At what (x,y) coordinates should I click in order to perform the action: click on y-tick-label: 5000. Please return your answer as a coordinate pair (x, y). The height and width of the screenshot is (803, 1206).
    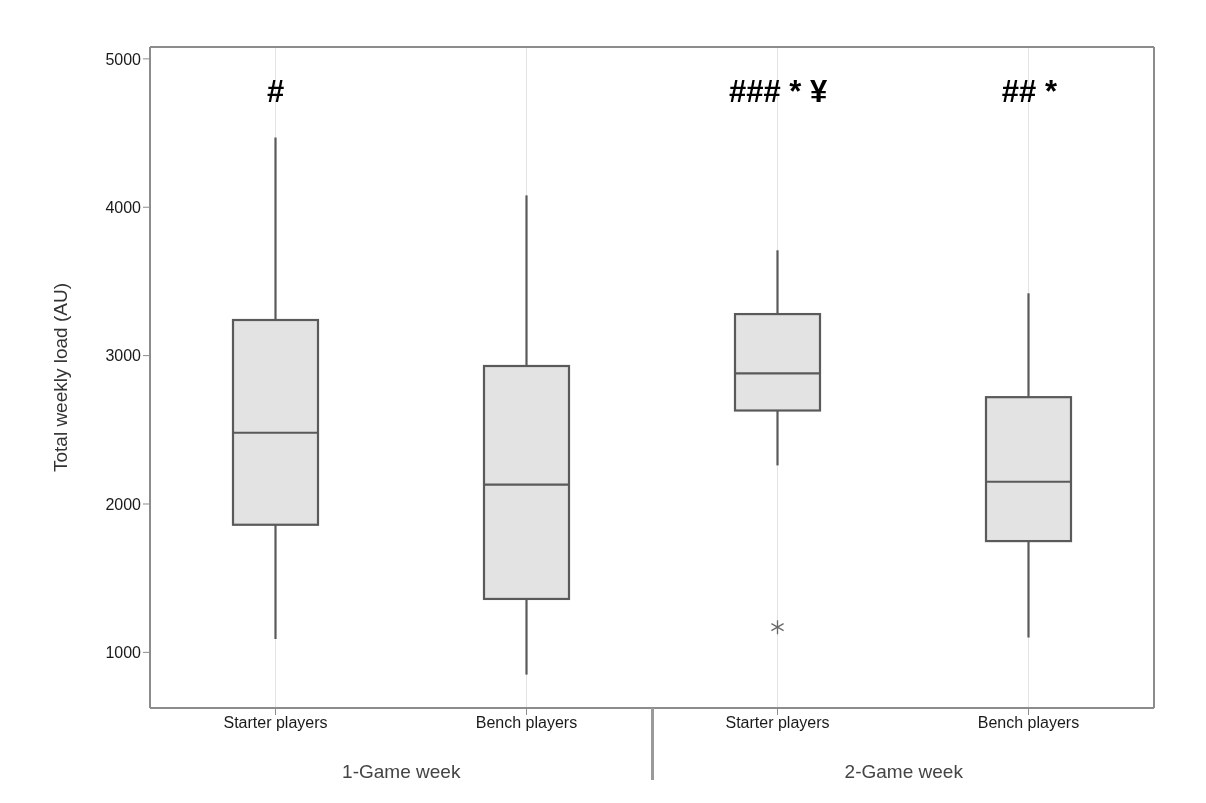
    Looking at the image, I should click on (123, 59).